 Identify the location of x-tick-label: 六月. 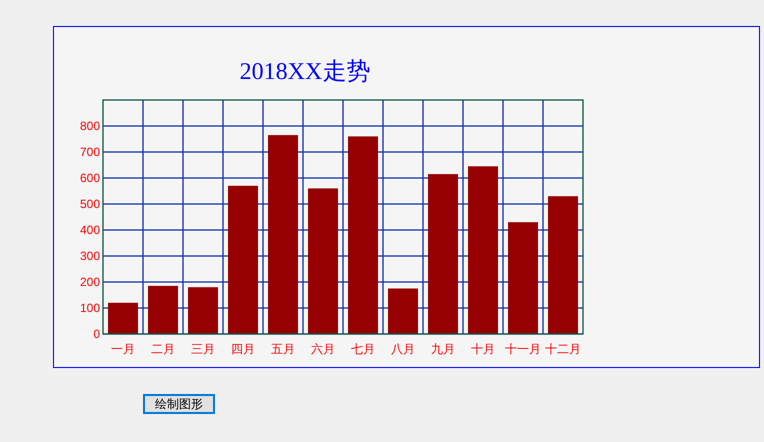
(323, 349).